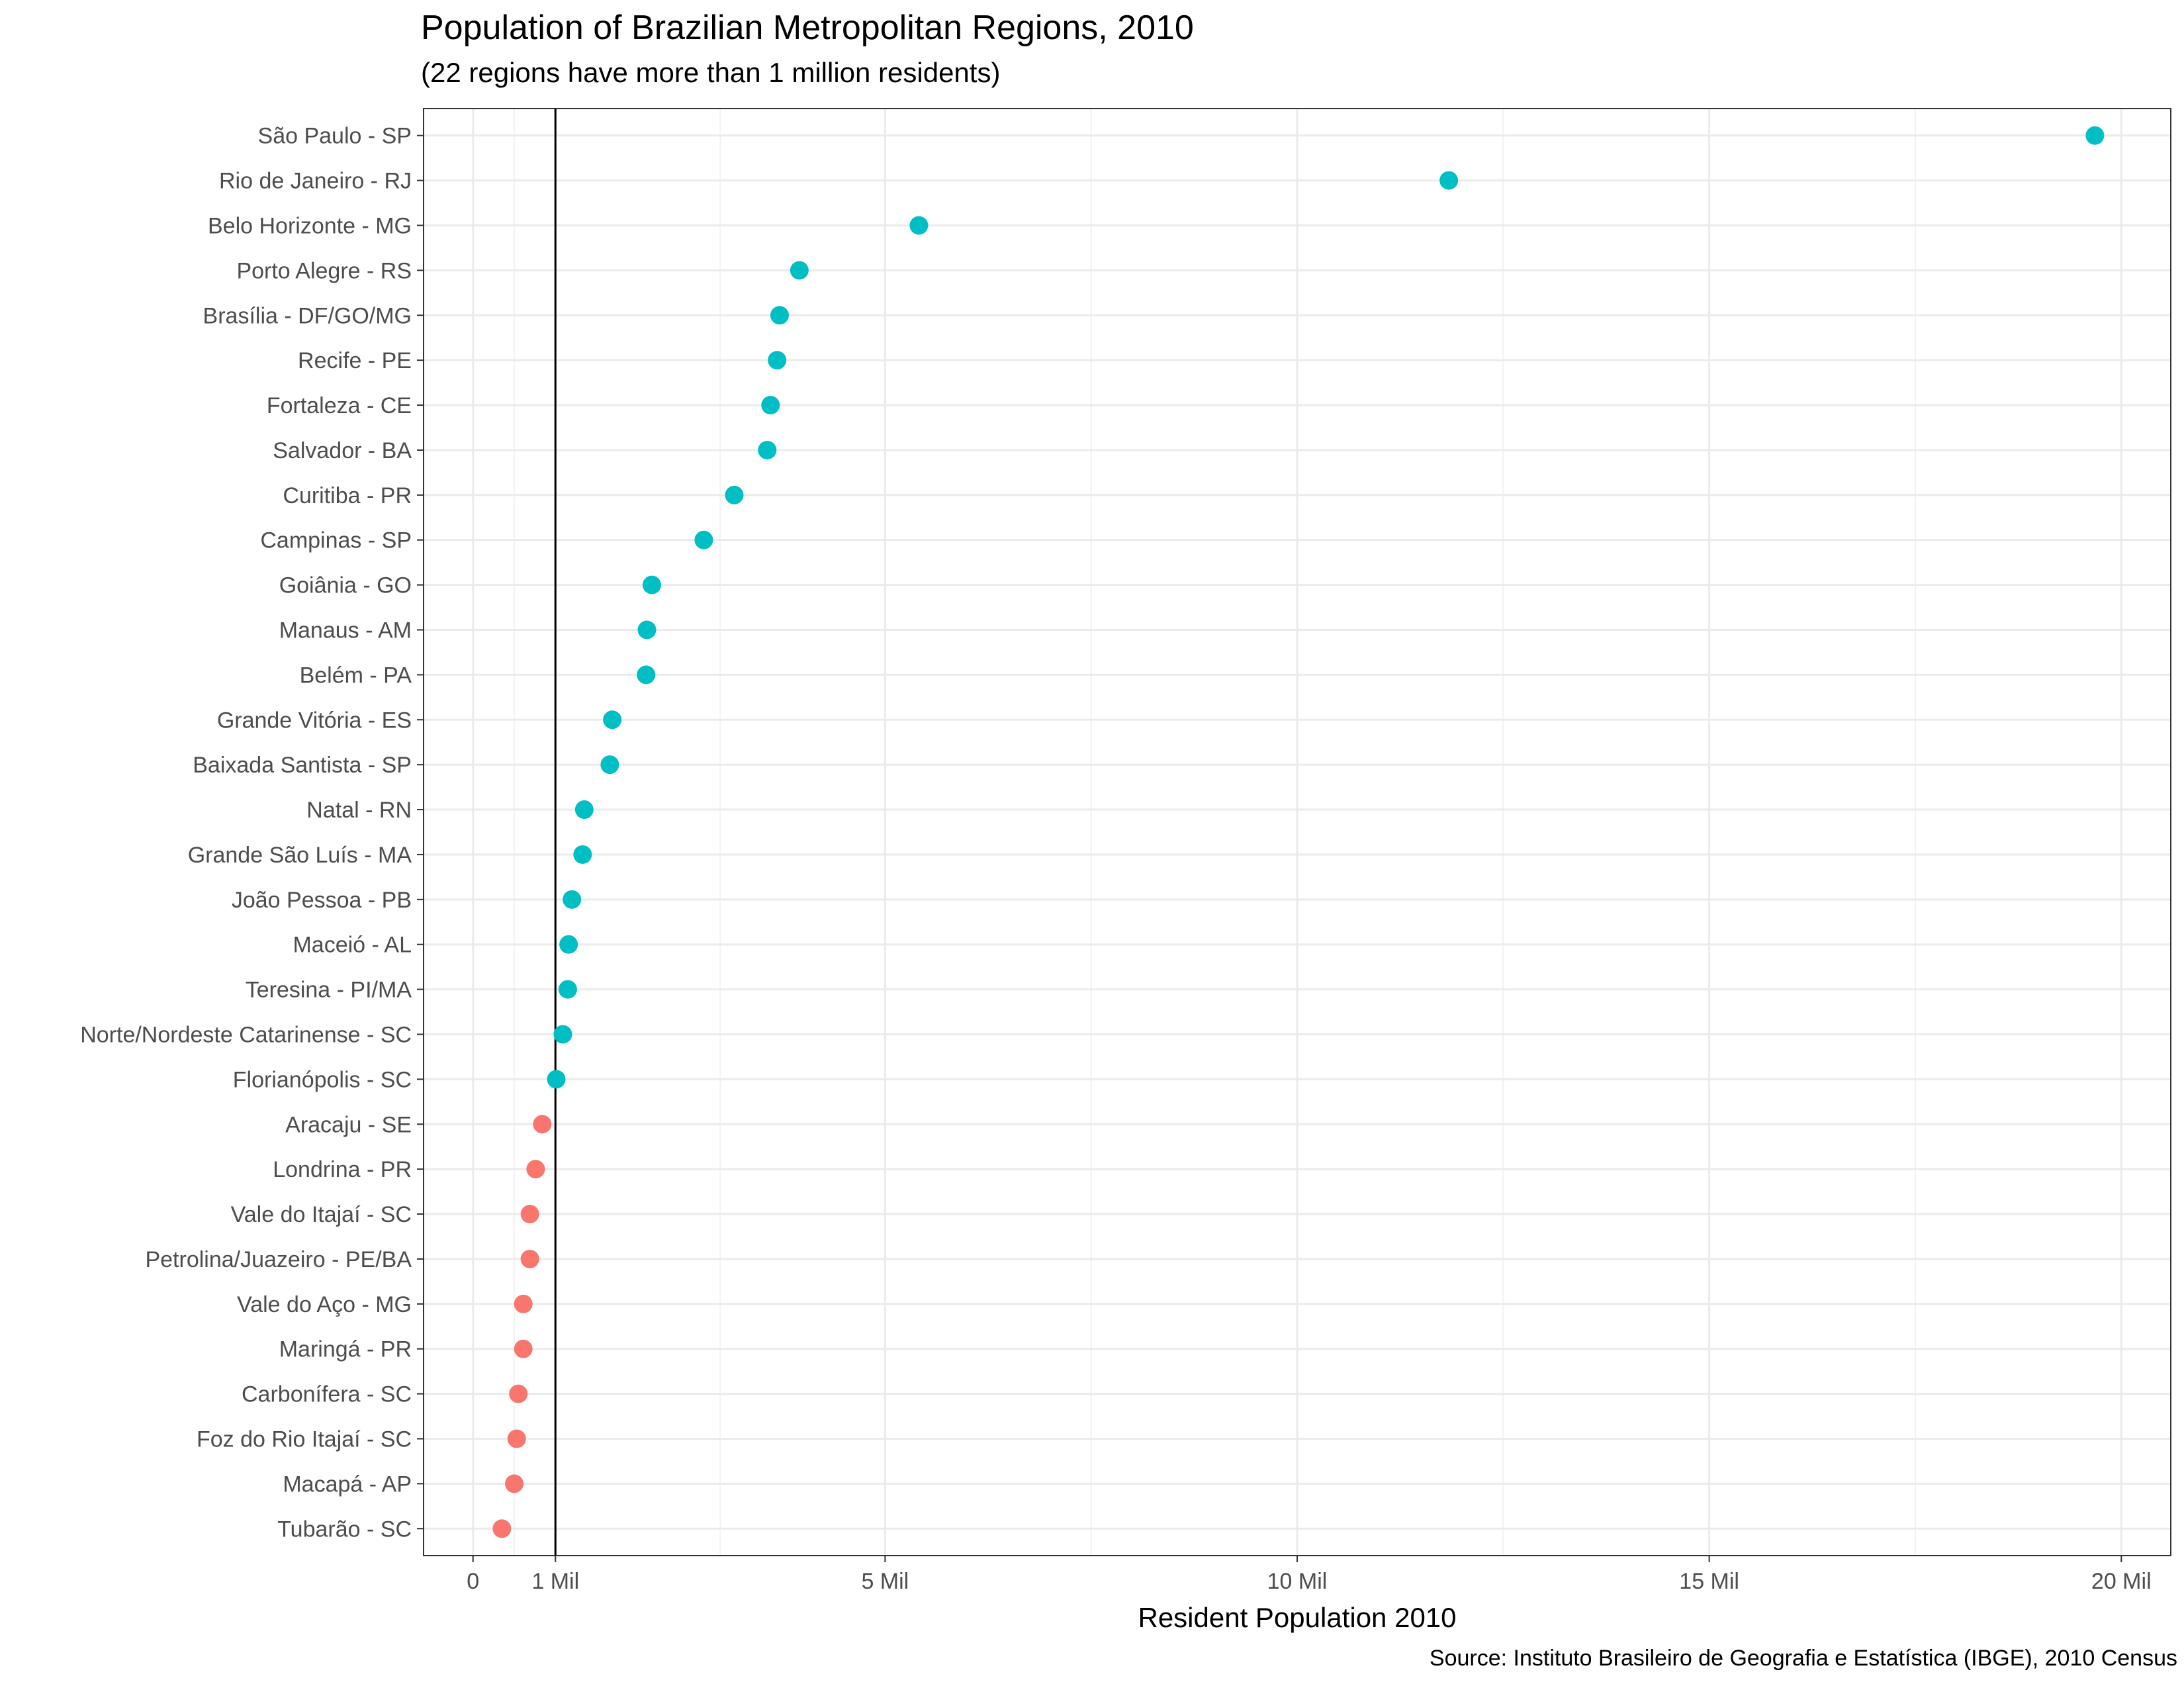  What do you see at coordinates (1297, 1617) in the screenshot?
I see `x-axis-title: Resident Population 2010` at bounding box center [1297, 1617].